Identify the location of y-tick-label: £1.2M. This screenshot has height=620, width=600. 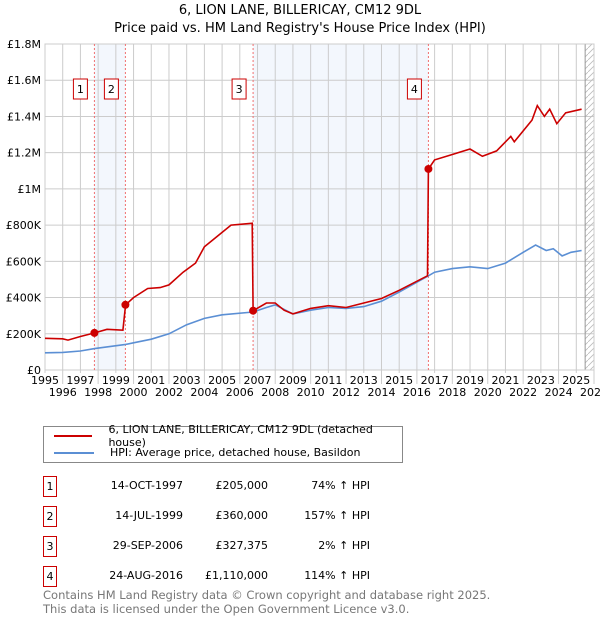
(24, 153).